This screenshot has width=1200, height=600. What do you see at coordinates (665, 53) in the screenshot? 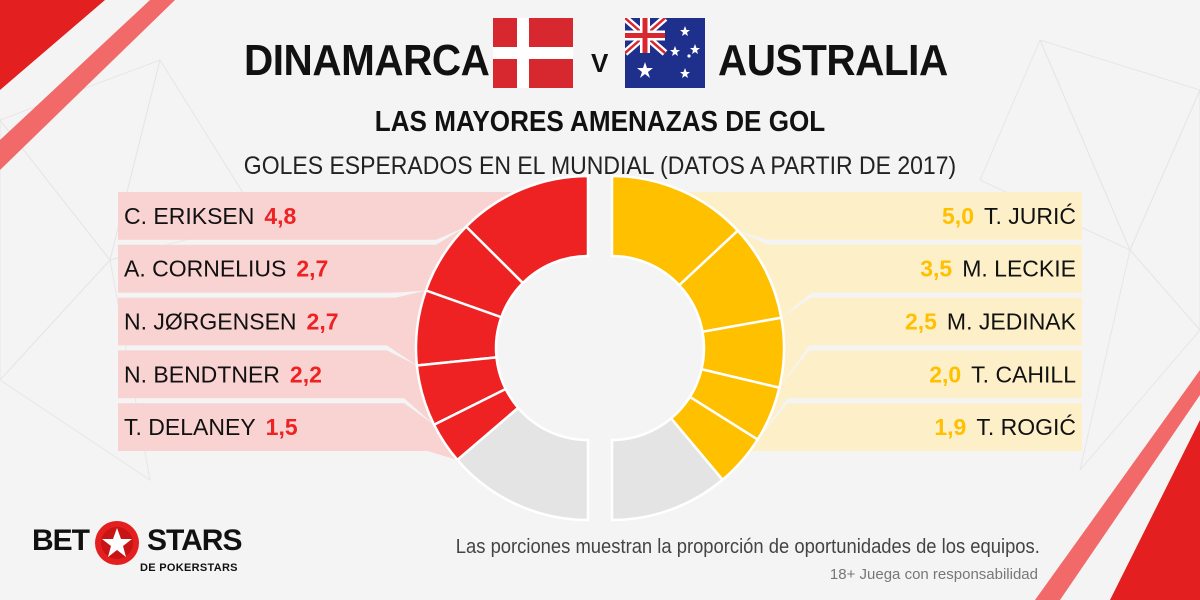
I see `australia-flag-icon` at bounding box center [665, 53].